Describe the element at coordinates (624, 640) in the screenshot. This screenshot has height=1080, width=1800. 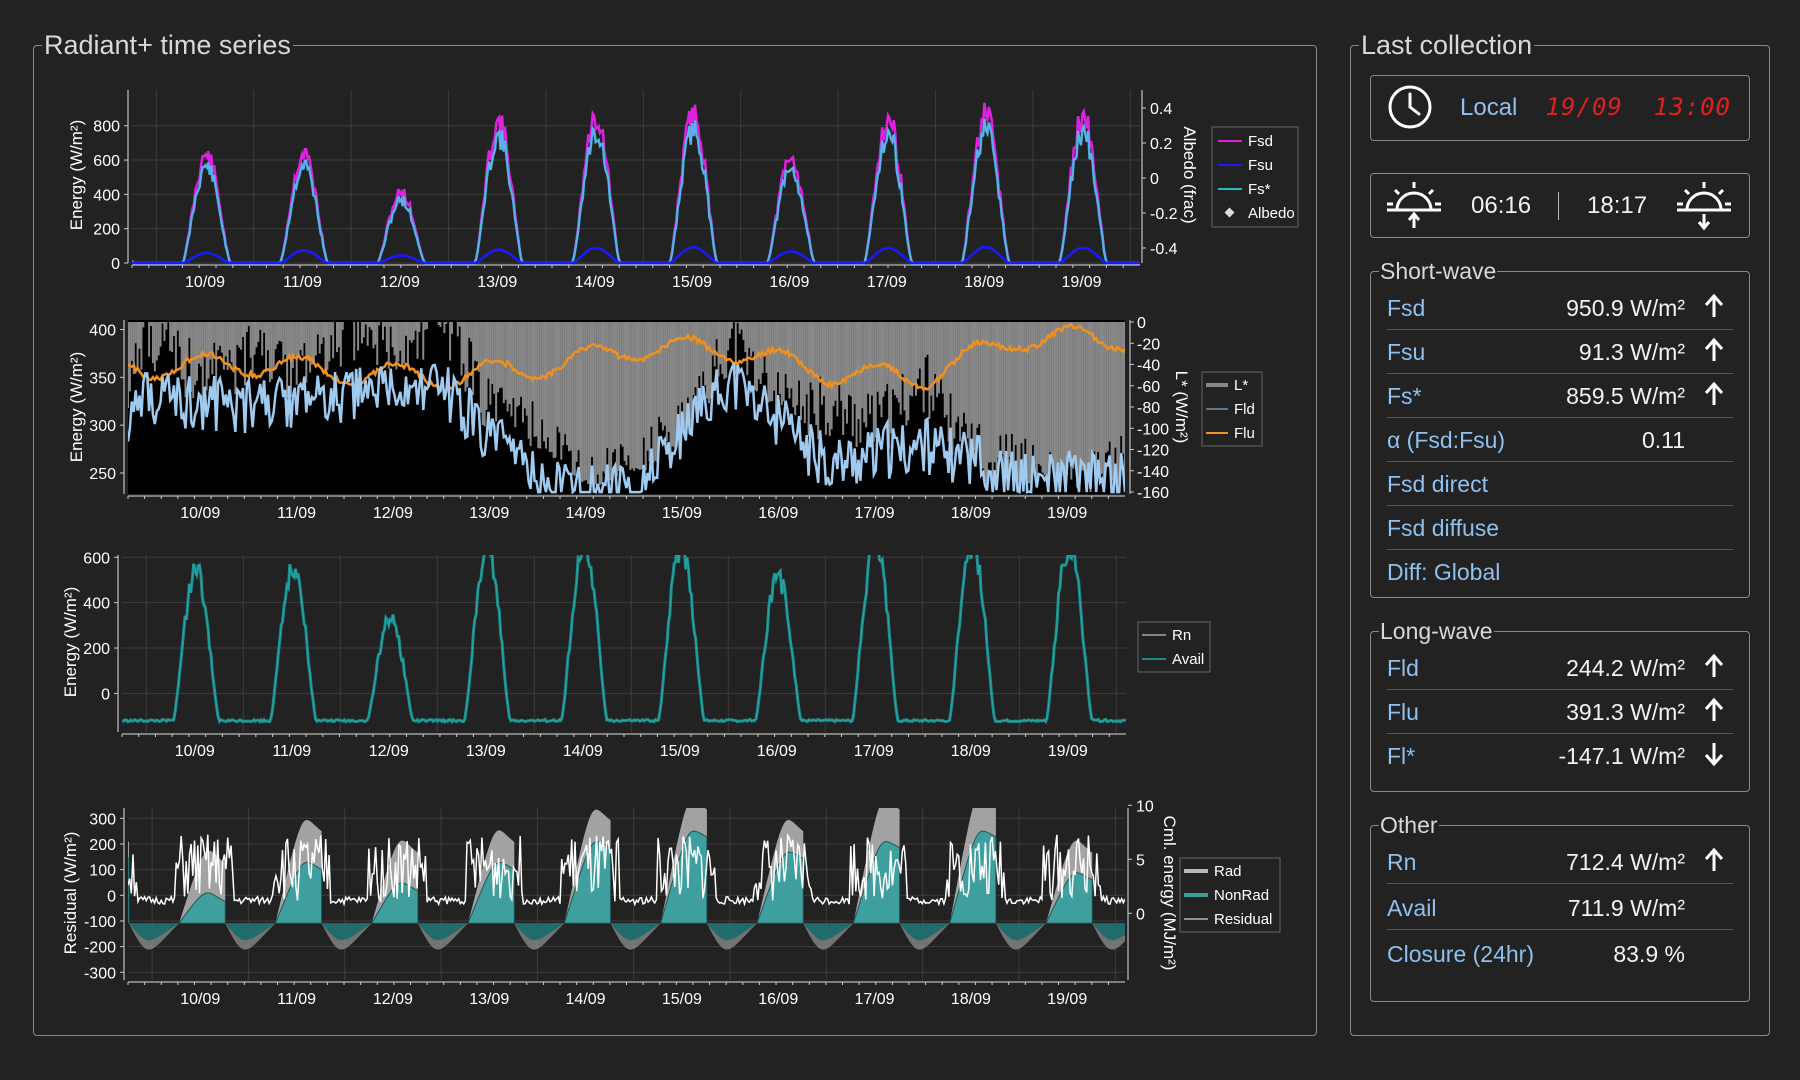
I see `netrad-series` at that location.